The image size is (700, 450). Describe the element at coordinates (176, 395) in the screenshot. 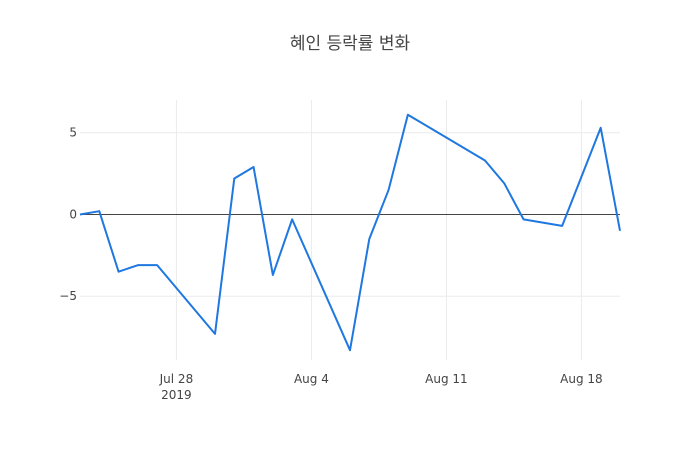

I see `x-tick-year-label: 2019` at that location.